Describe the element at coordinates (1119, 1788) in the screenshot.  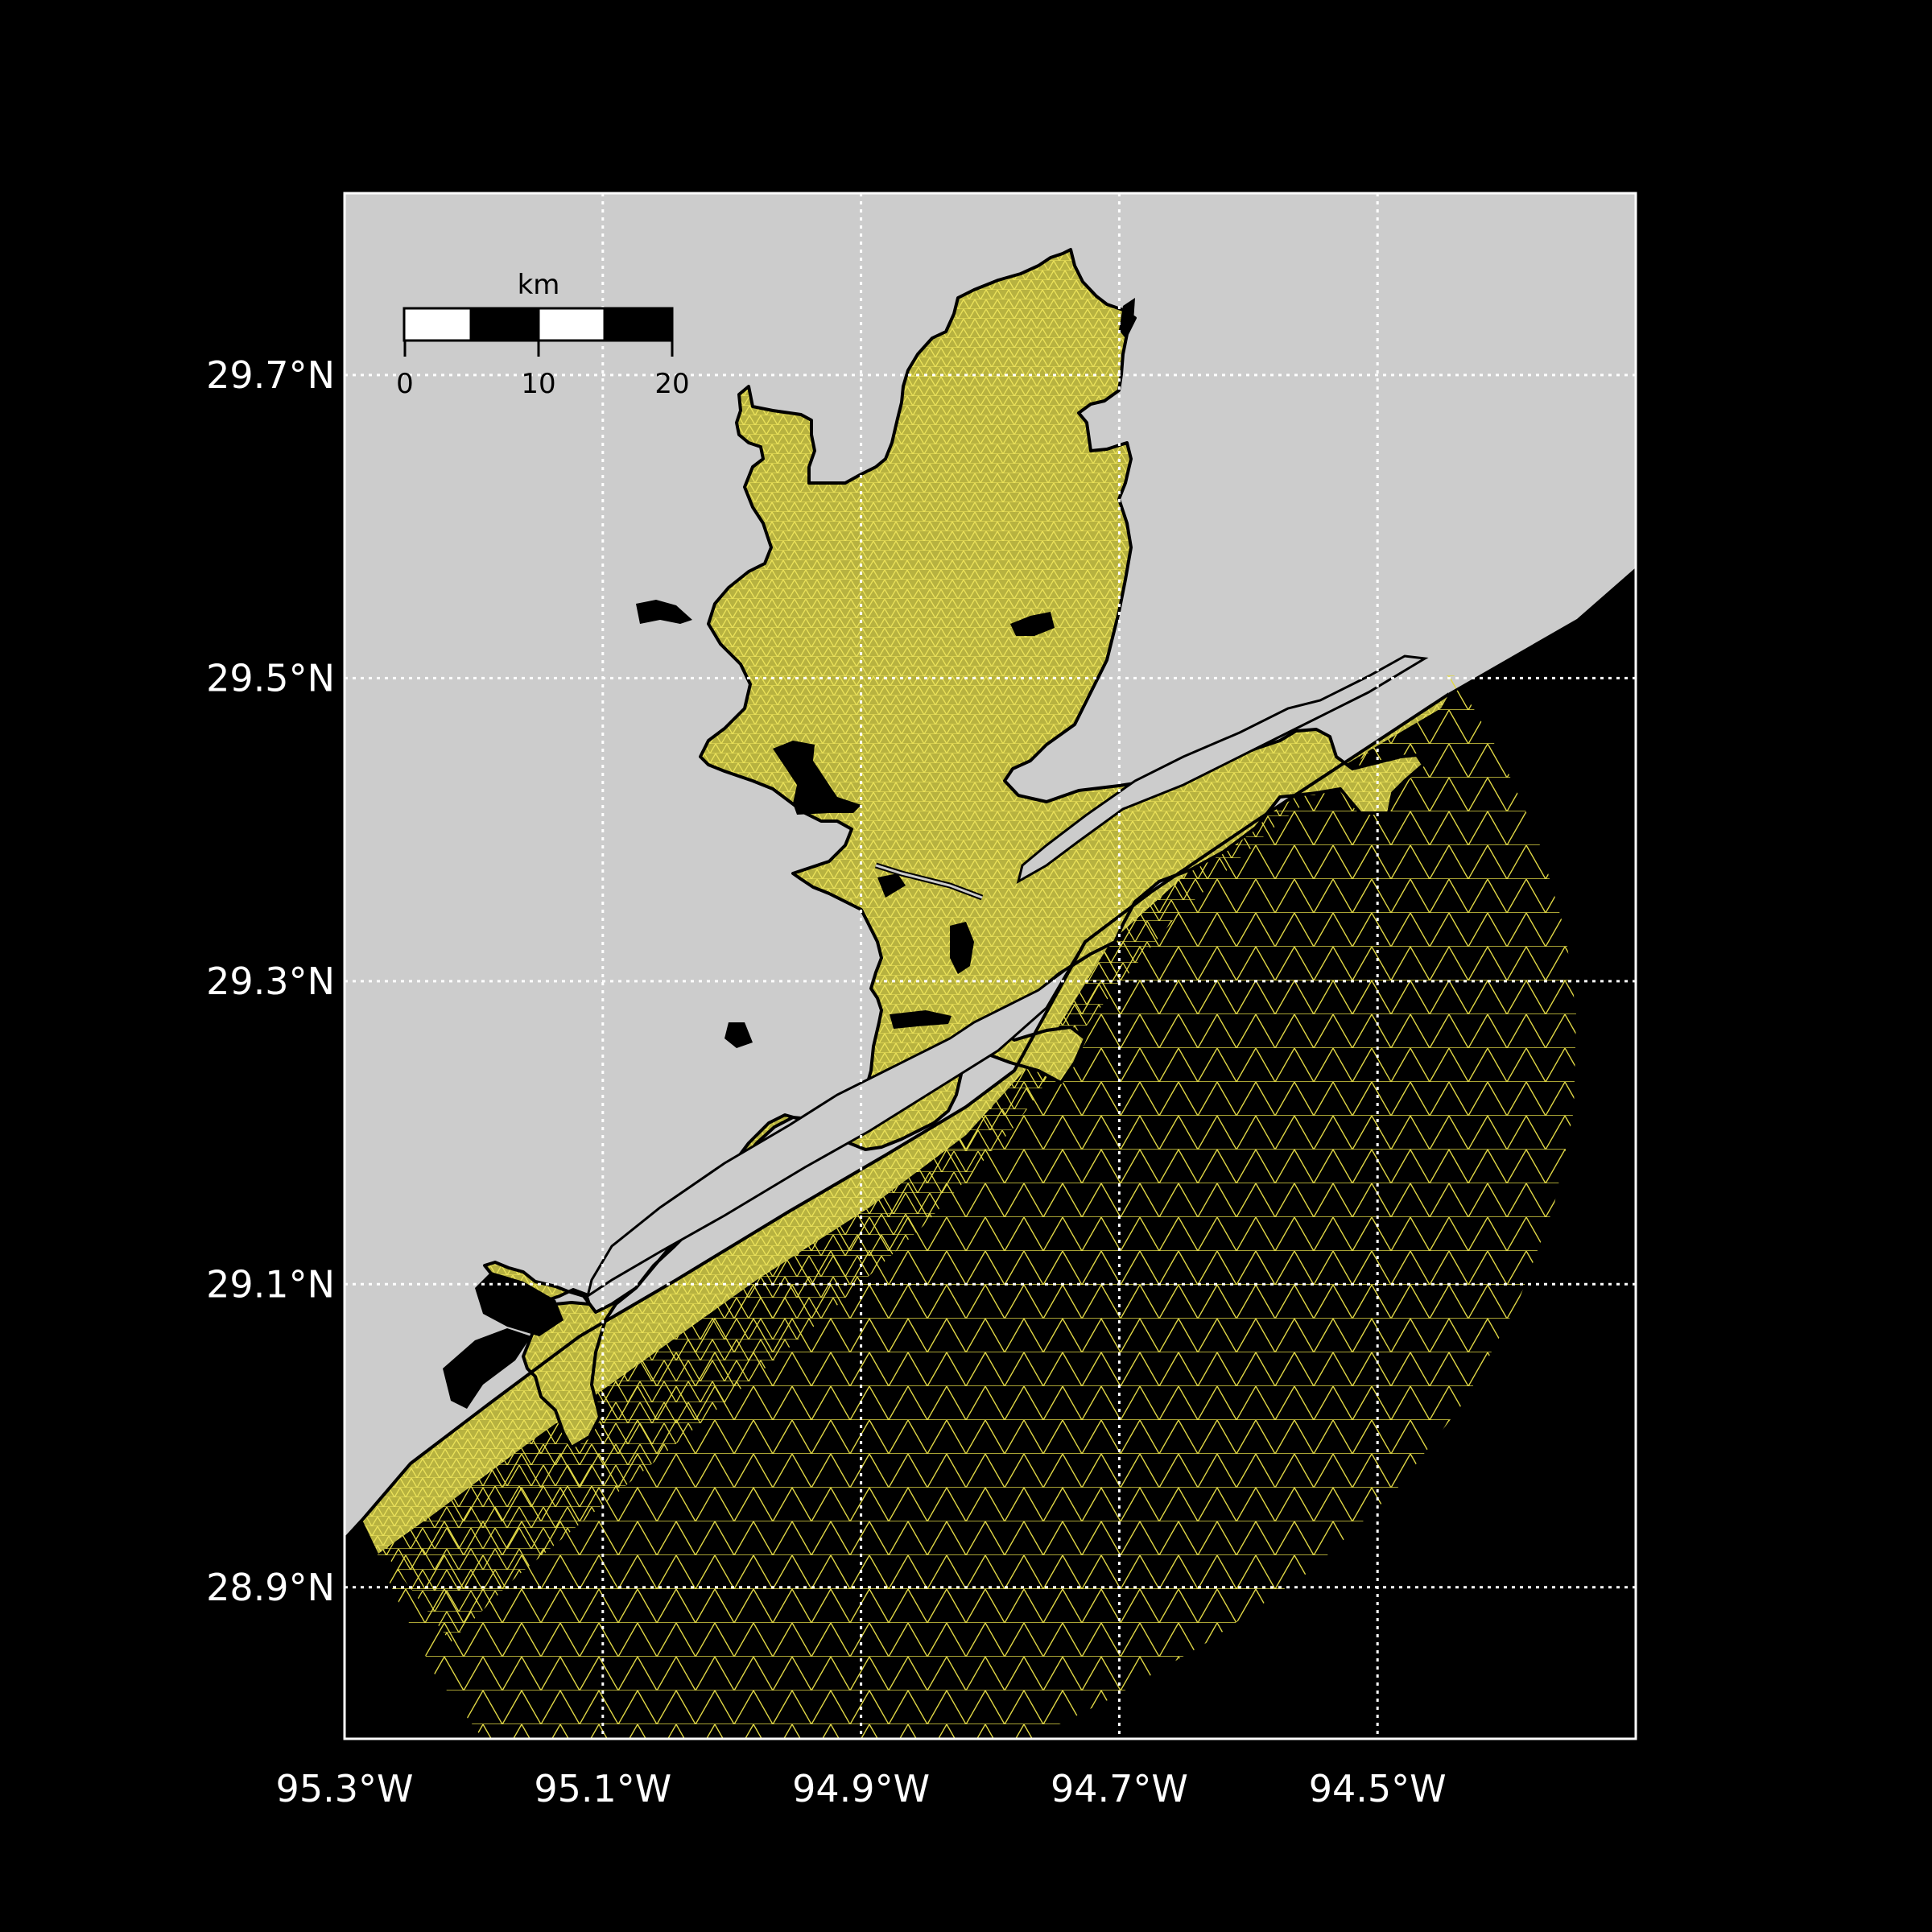
I see `lon-tick-label-3: 94.7°W` at that location.